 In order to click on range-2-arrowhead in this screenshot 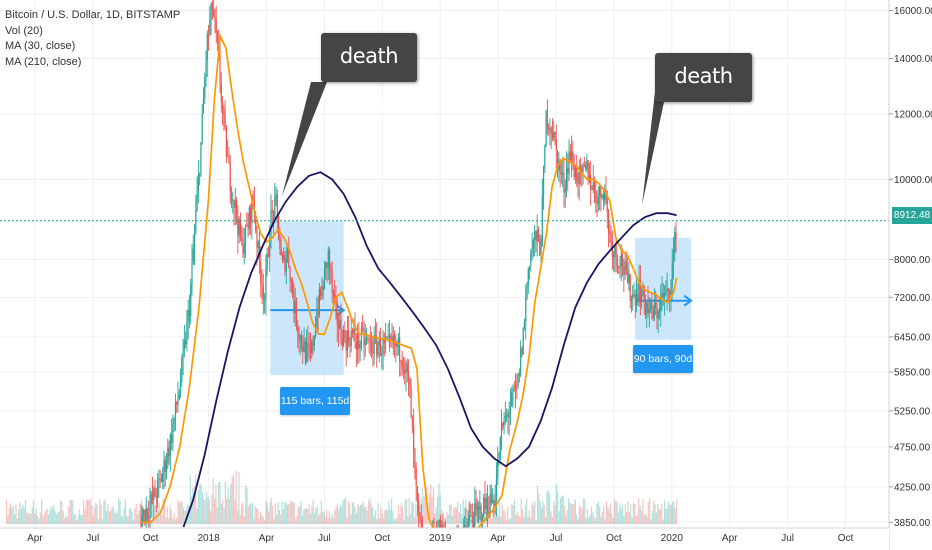, I will do `click(688, 300)`.